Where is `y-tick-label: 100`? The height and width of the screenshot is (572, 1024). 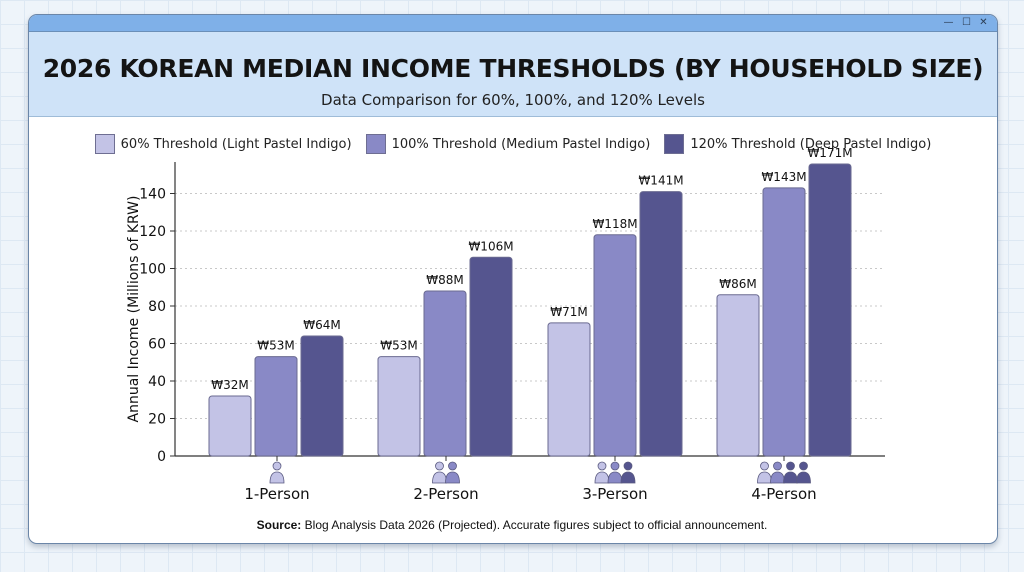
y-tick-label: 100 is located at coordinates (152, 270).